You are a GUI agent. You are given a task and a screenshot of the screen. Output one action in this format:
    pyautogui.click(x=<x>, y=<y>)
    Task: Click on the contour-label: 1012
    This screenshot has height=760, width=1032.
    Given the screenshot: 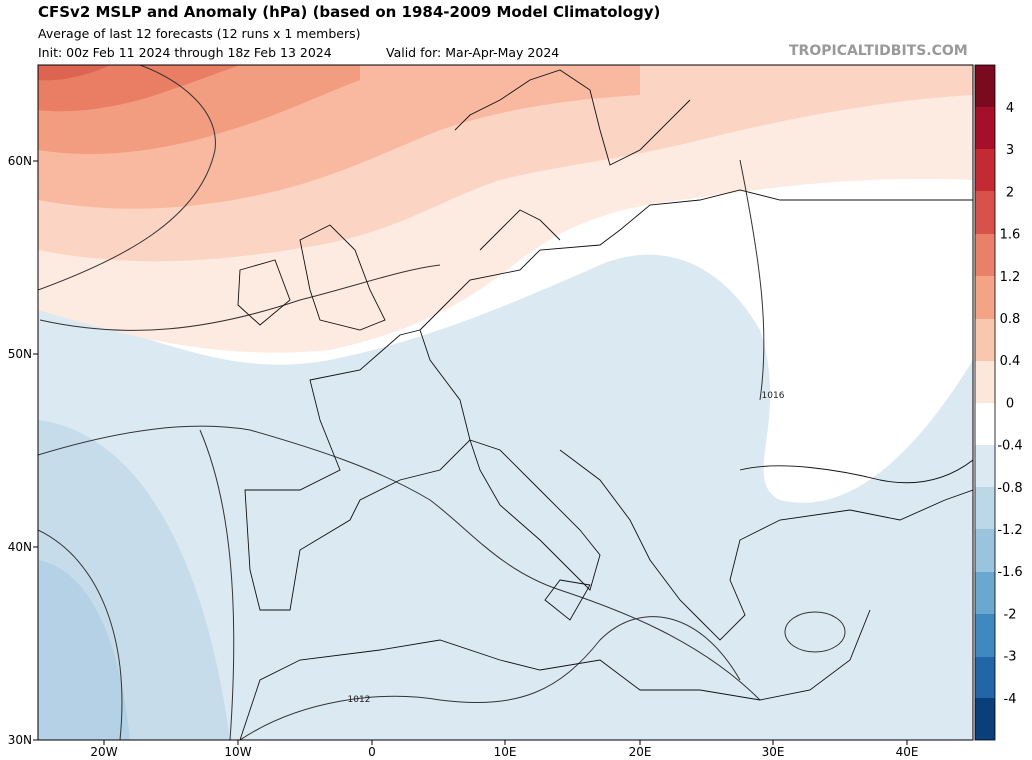 What is the action you would take?
    pyautogui.click(x=359, y=700)
    